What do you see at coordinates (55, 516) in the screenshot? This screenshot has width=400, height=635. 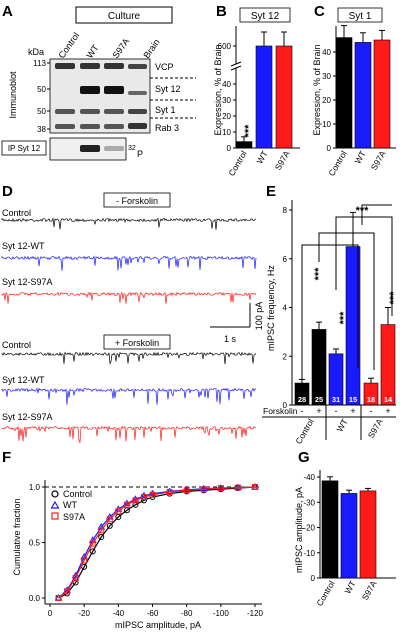 I see `legend-s97a-square` at bounding box center [55, 516].